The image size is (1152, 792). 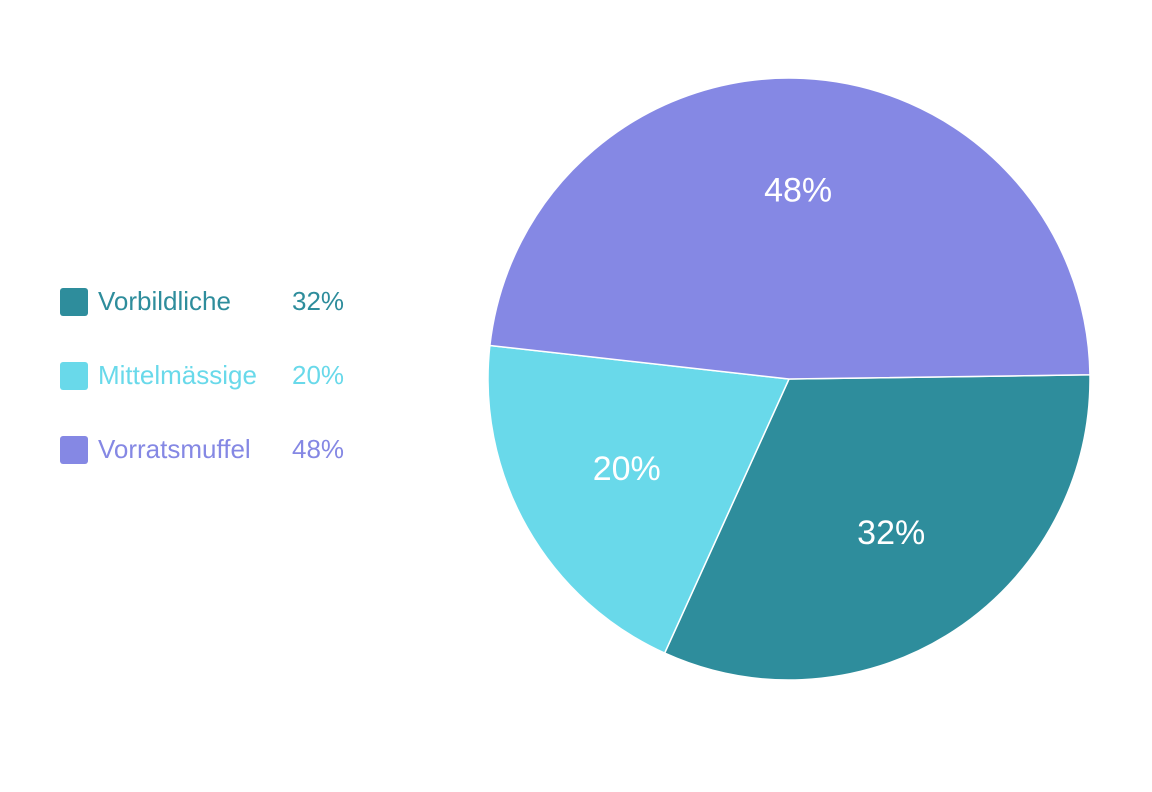 What do you see at coordinates (74, 376) in the screenshot?
I see `legend-swatch-mittelmaessige` at bounding box center [74, 376].